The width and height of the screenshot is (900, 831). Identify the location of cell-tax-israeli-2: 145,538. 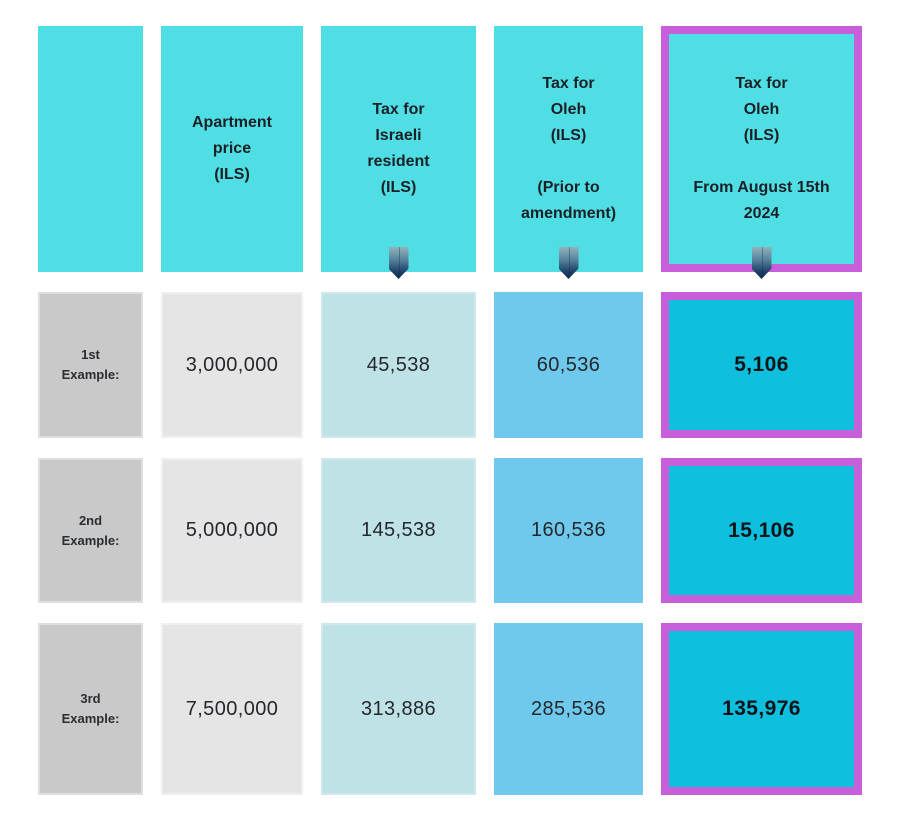
(398, 530).